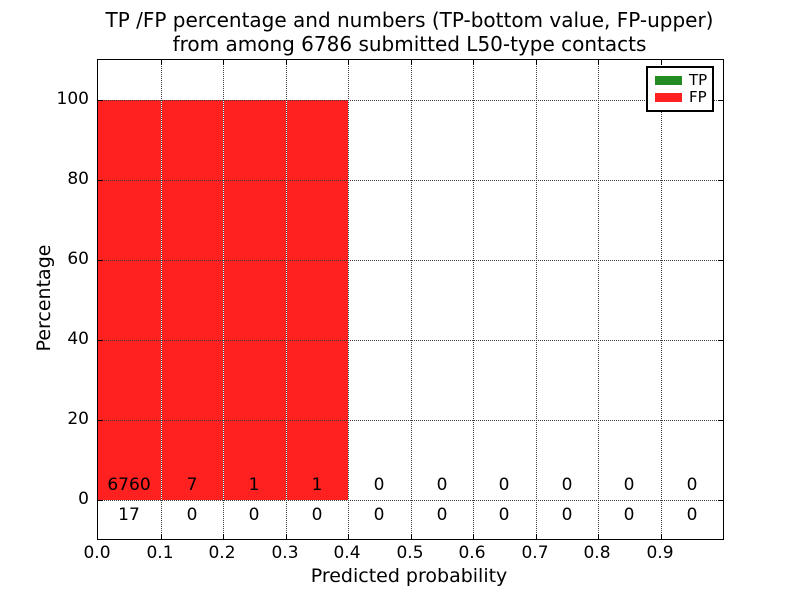 The width and height of the screenshot is (800, 600). I want to click on fp-legend-swatch-icon, so click(668, 98).